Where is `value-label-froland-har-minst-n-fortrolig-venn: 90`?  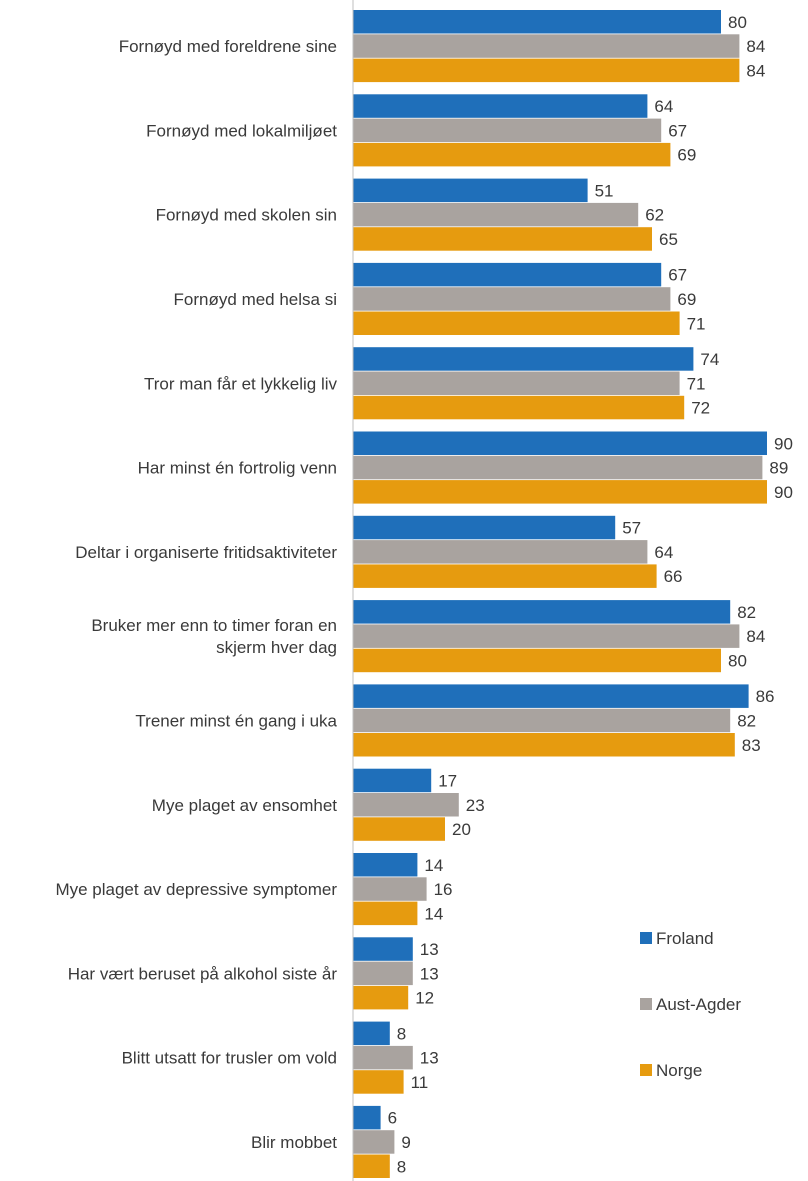
value-label-froland-har-minst-n-fortrolig-venn: 90 is located at coordinates (783, 443).